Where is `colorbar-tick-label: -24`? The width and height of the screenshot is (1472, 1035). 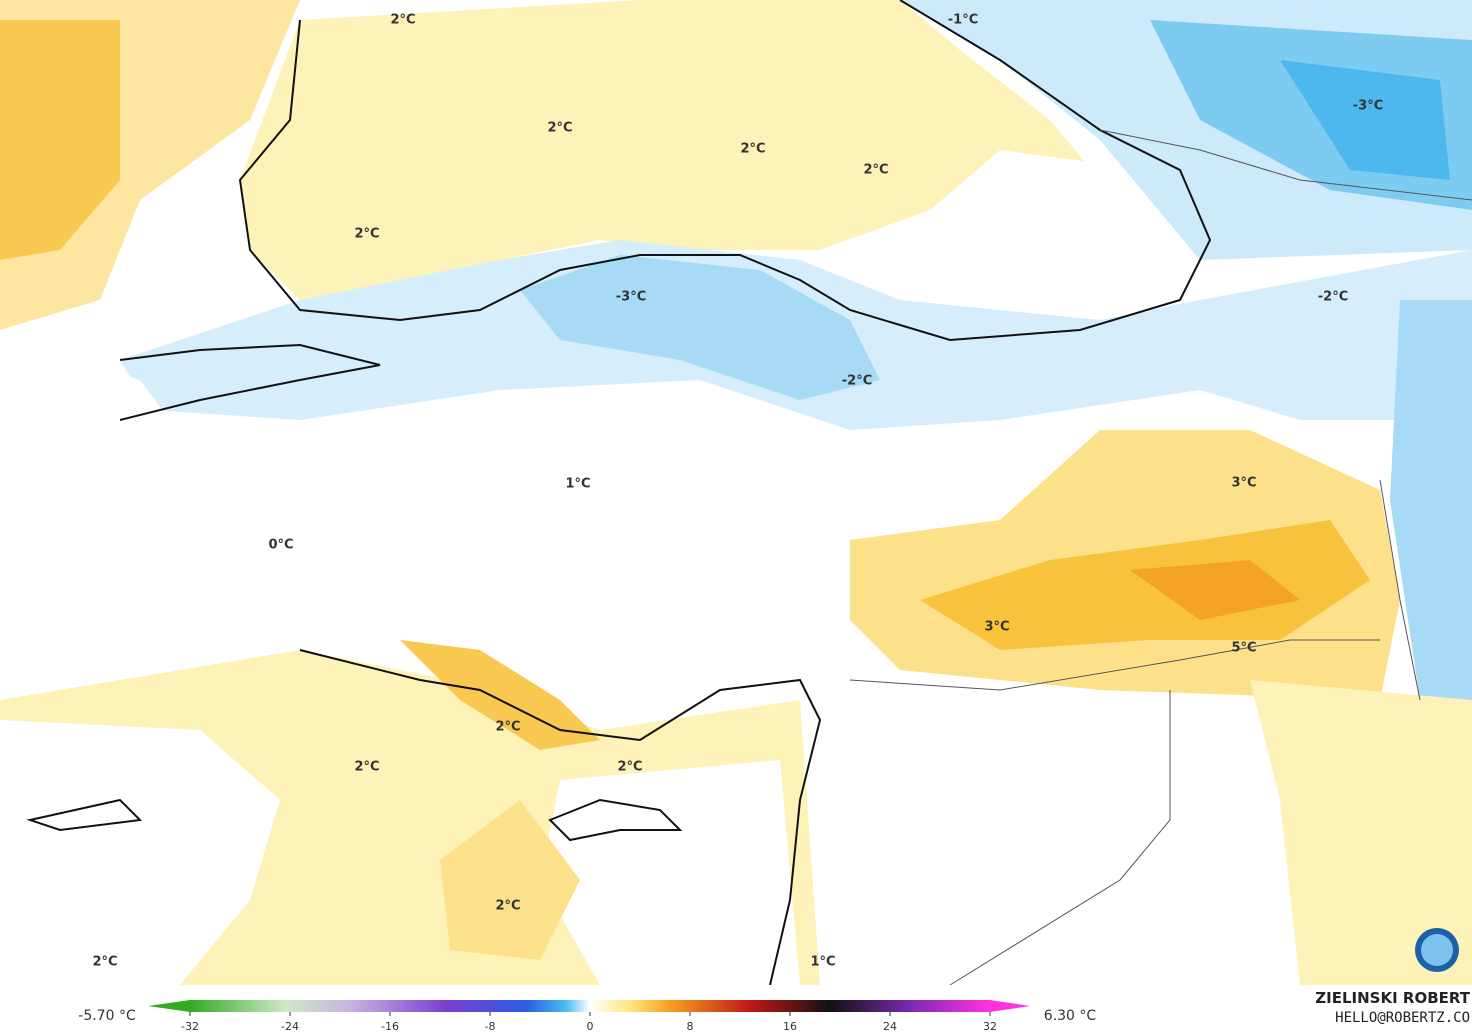
colorbar-tick-label: -24 is located at coordinates (290, 1026).